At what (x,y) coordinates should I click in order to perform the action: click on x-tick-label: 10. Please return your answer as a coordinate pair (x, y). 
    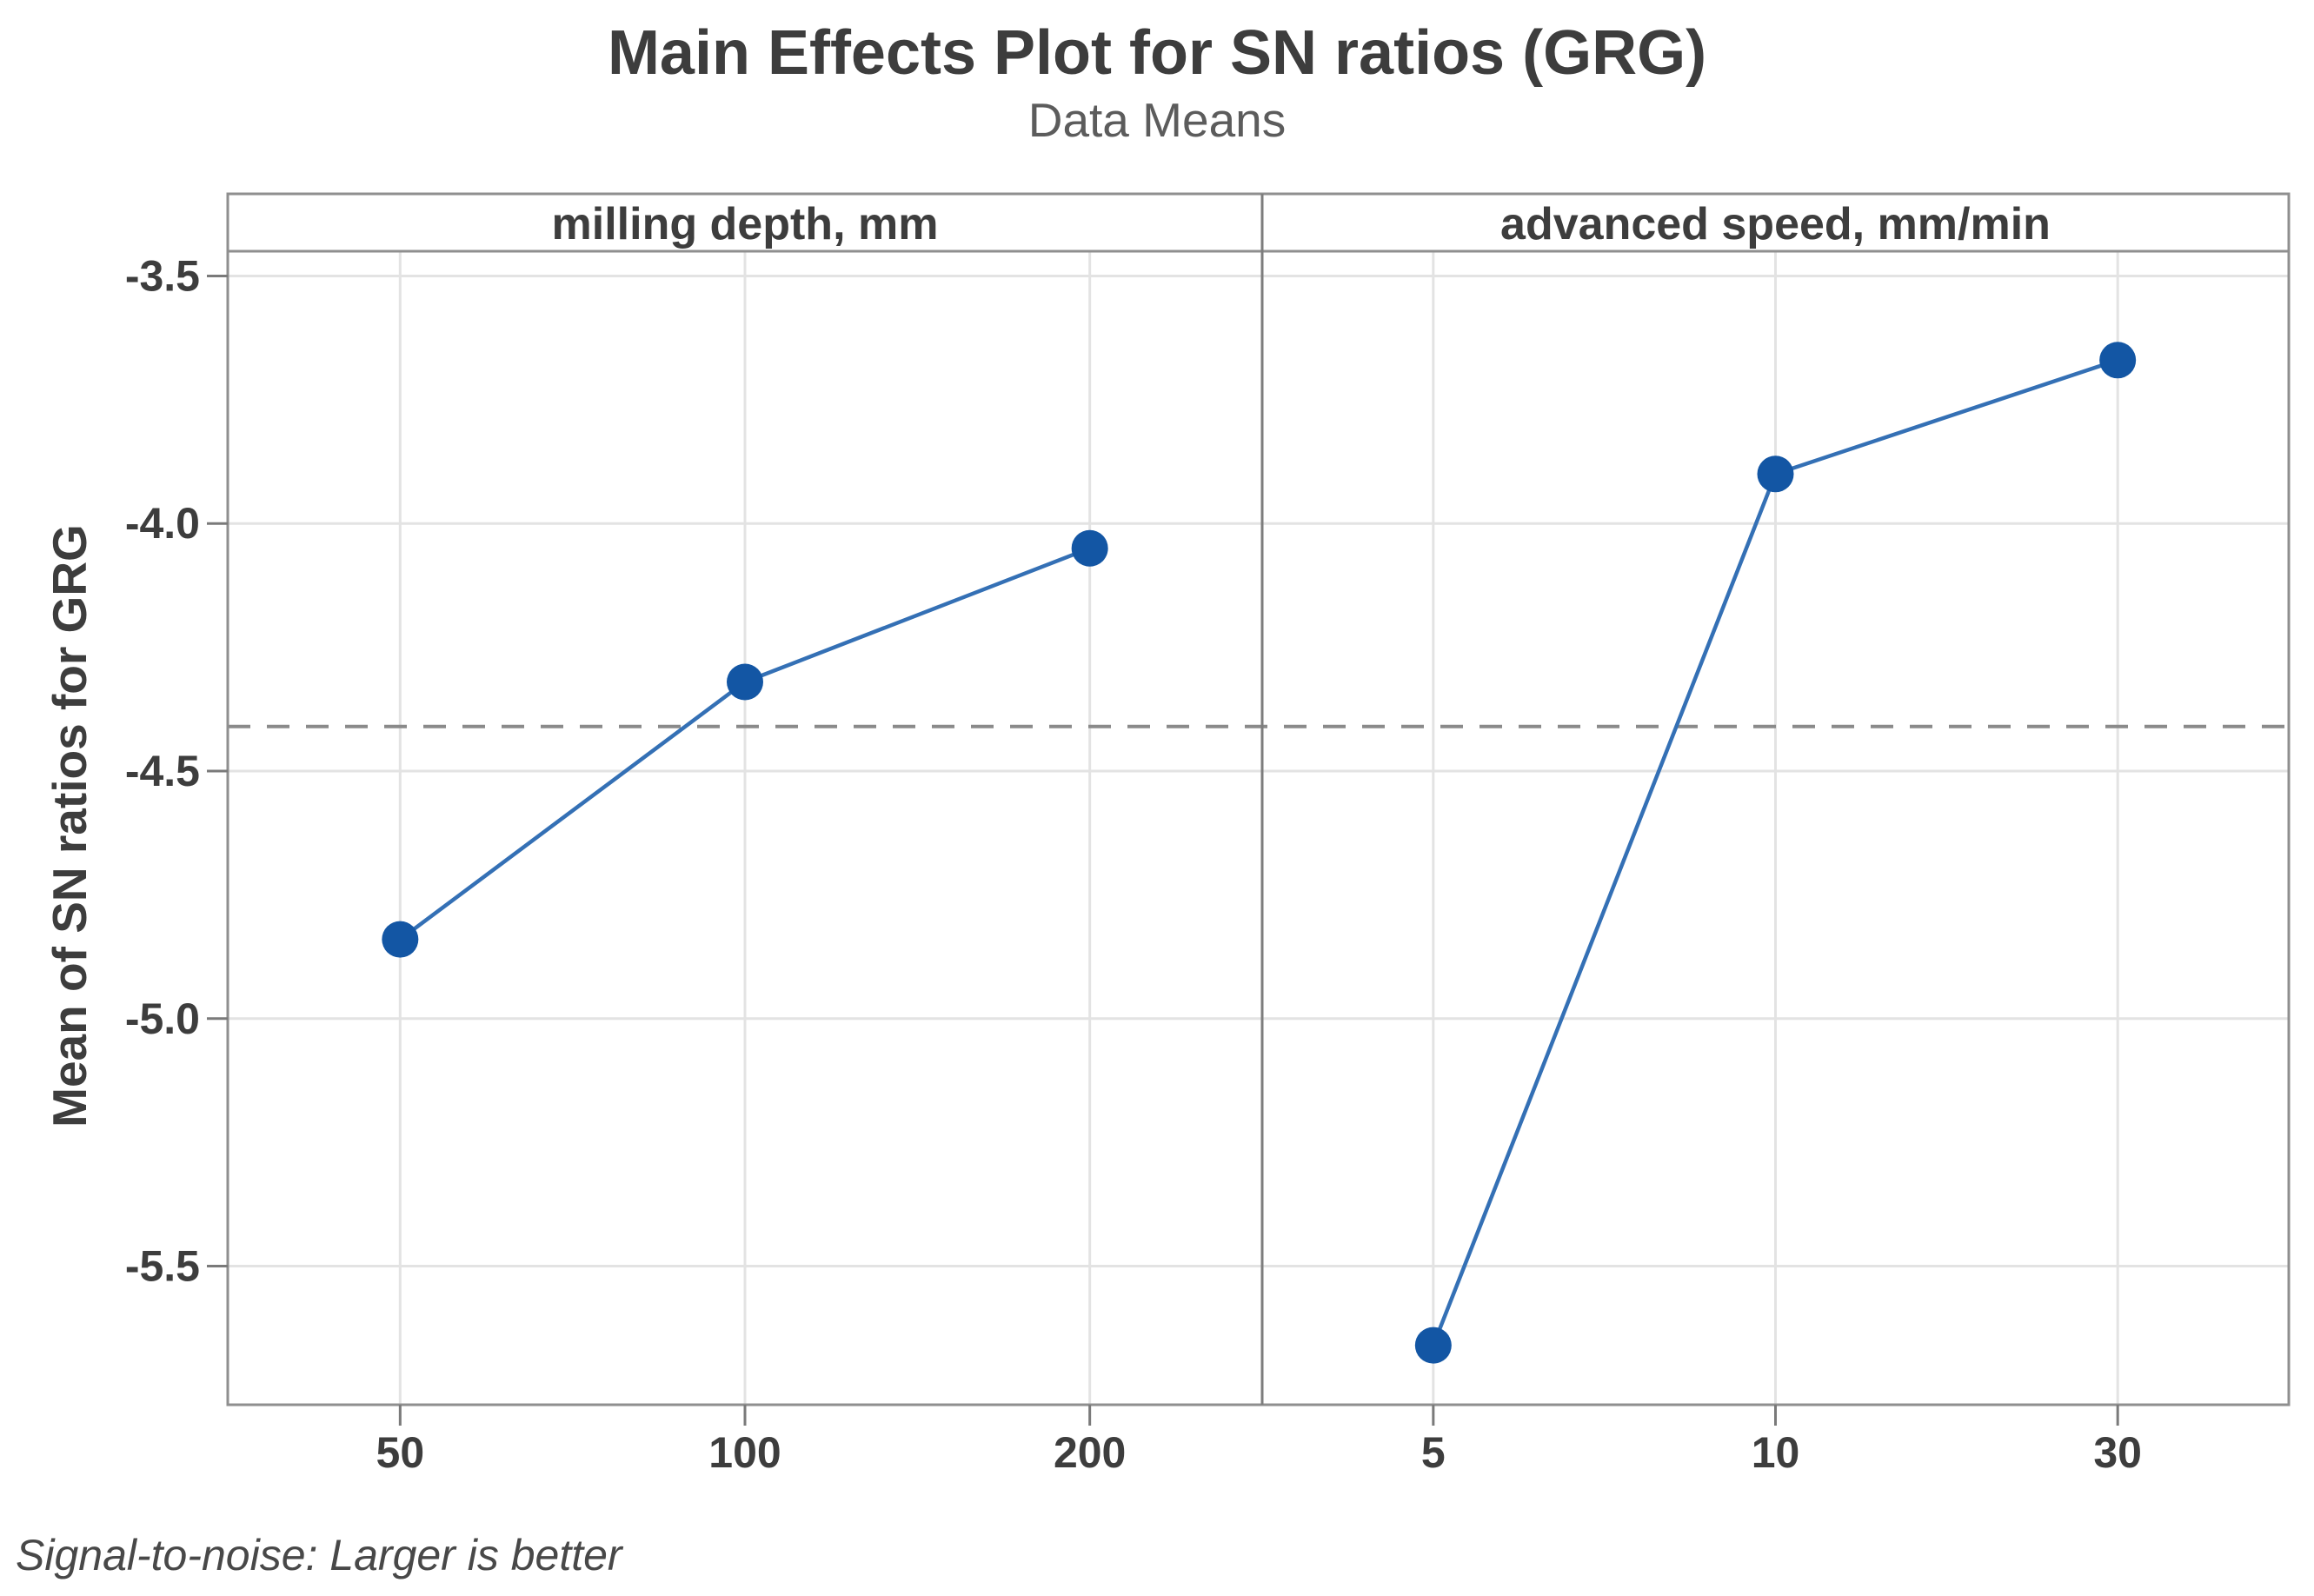
    Looking at the image, I should click on (1776, 1452).